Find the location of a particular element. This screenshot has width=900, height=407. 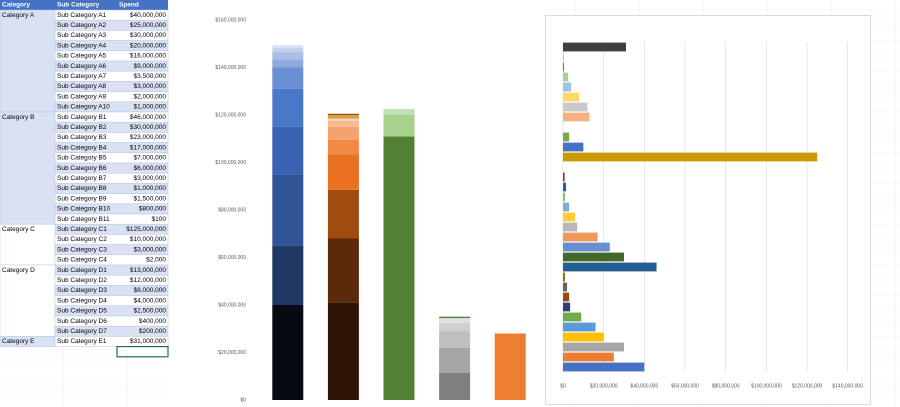

sub-category: Sub Category C2 is located at coordinates (82, 239).